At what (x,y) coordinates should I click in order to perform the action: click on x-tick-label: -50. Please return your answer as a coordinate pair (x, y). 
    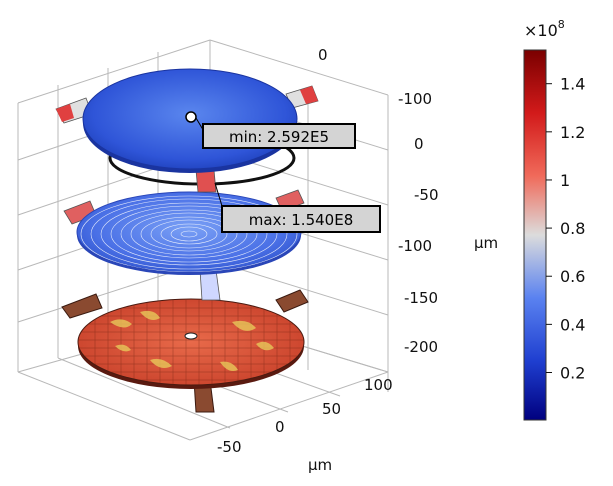
    Looking at the image, I should click on (229, 447).